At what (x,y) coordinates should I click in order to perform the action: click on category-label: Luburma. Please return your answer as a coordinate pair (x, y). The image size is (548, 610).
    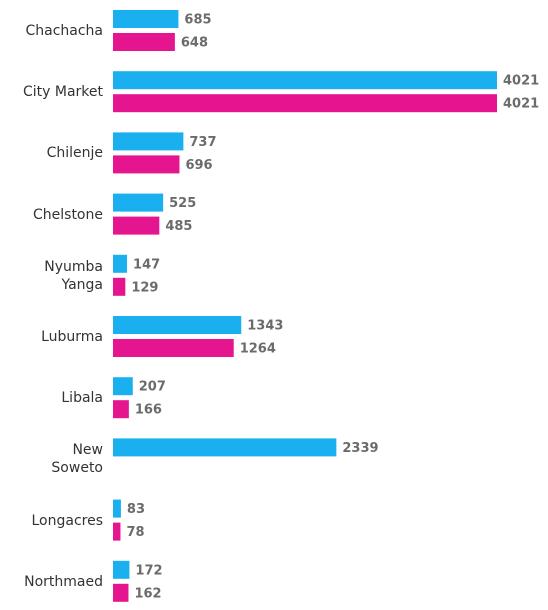
    Looking at the image, I should click on (72, 337).